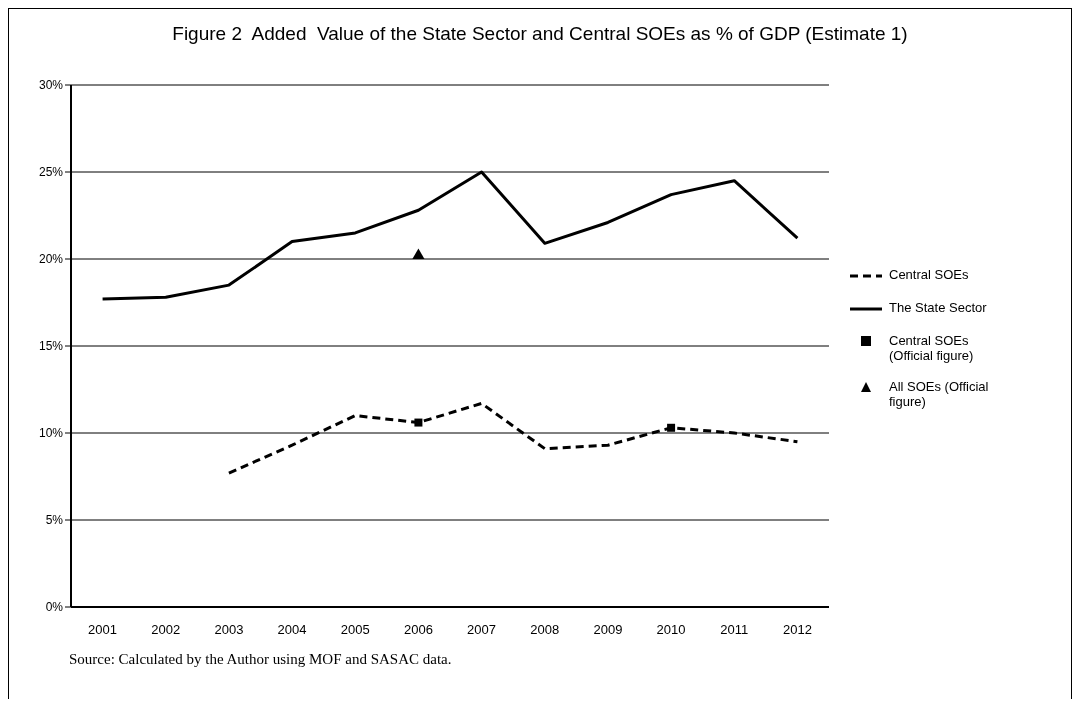 Image resolution: width=1085 pixels, height=706 pixels. Describe the element at coordinates (938, 307) in the screenshot. I see `legend-label: The State Sector` at that location.